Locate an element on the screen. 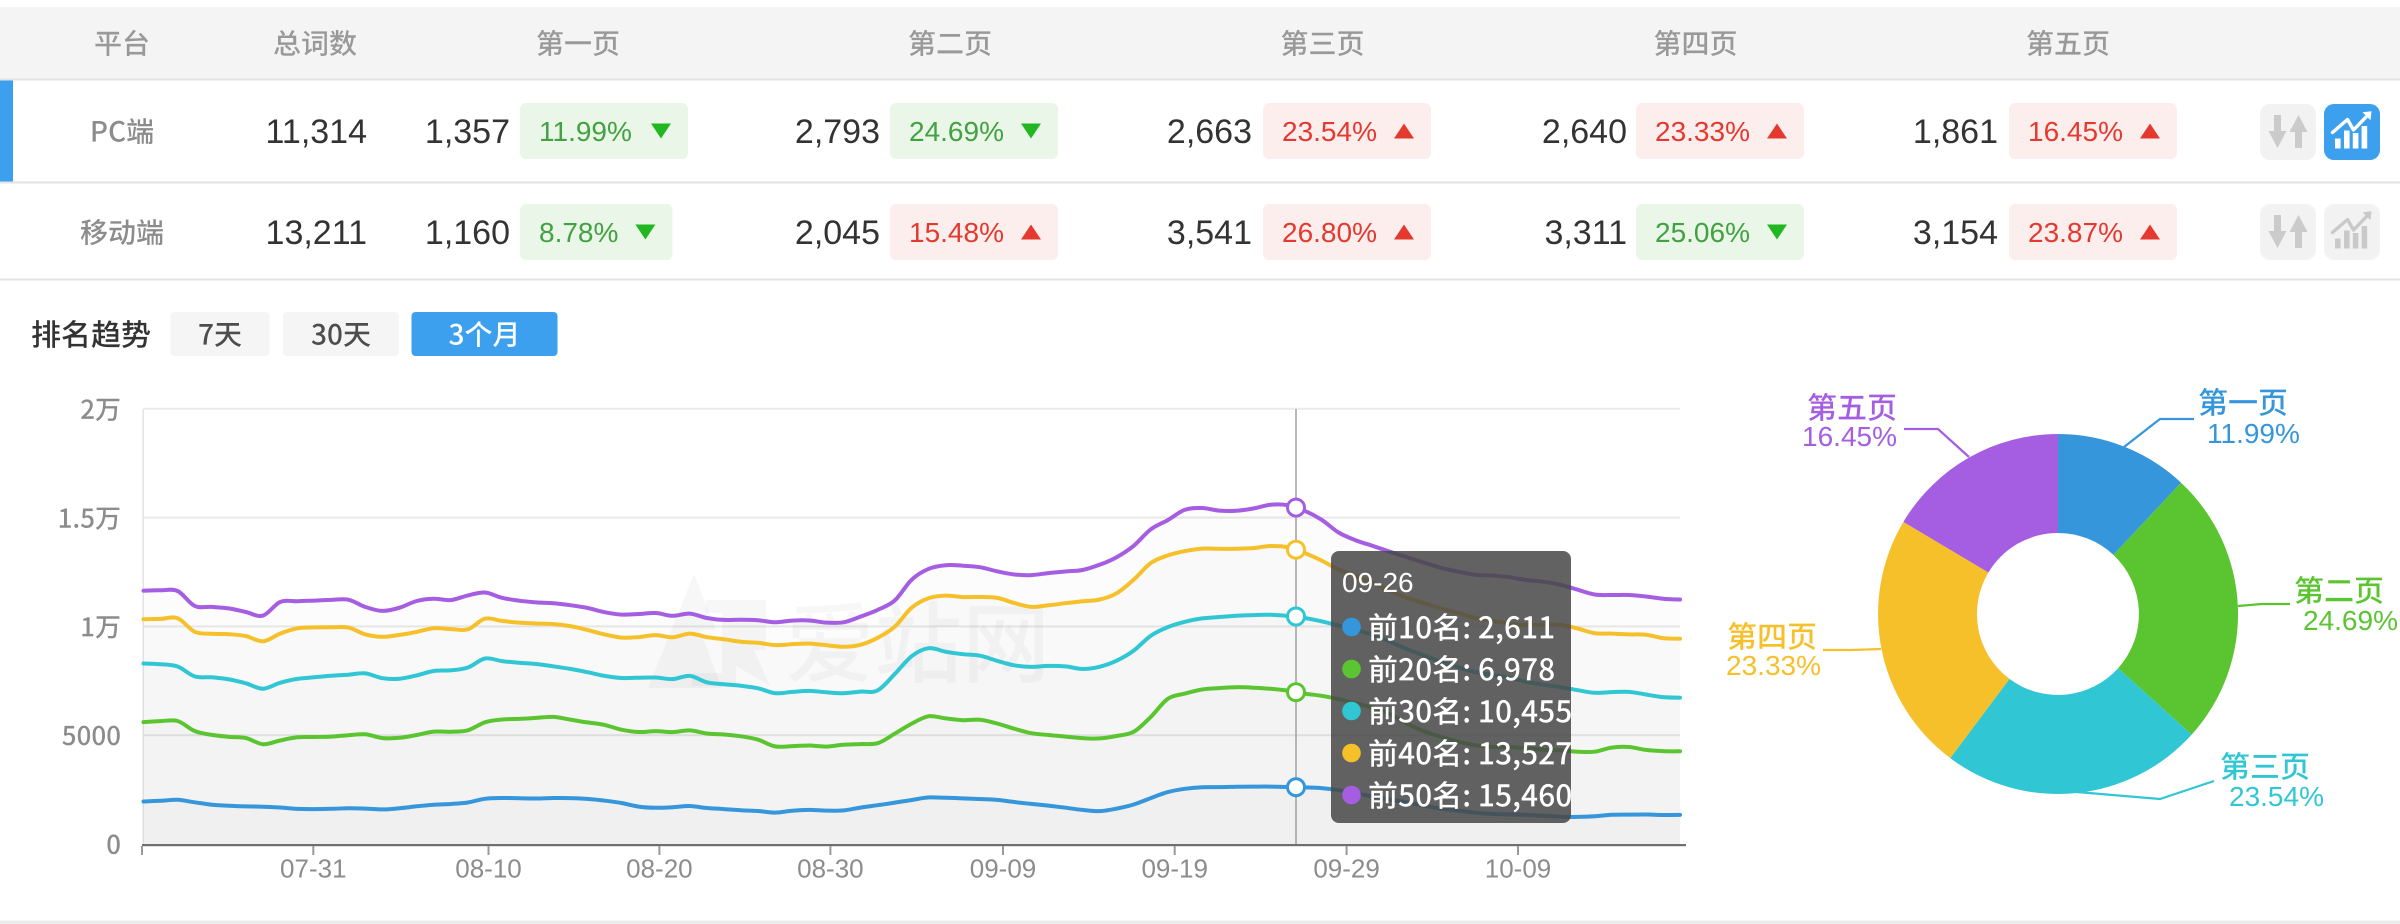 The width and height of the screenshot is (2400, 924). svg-text: 09-26 is located at coordinates (1378, 582).